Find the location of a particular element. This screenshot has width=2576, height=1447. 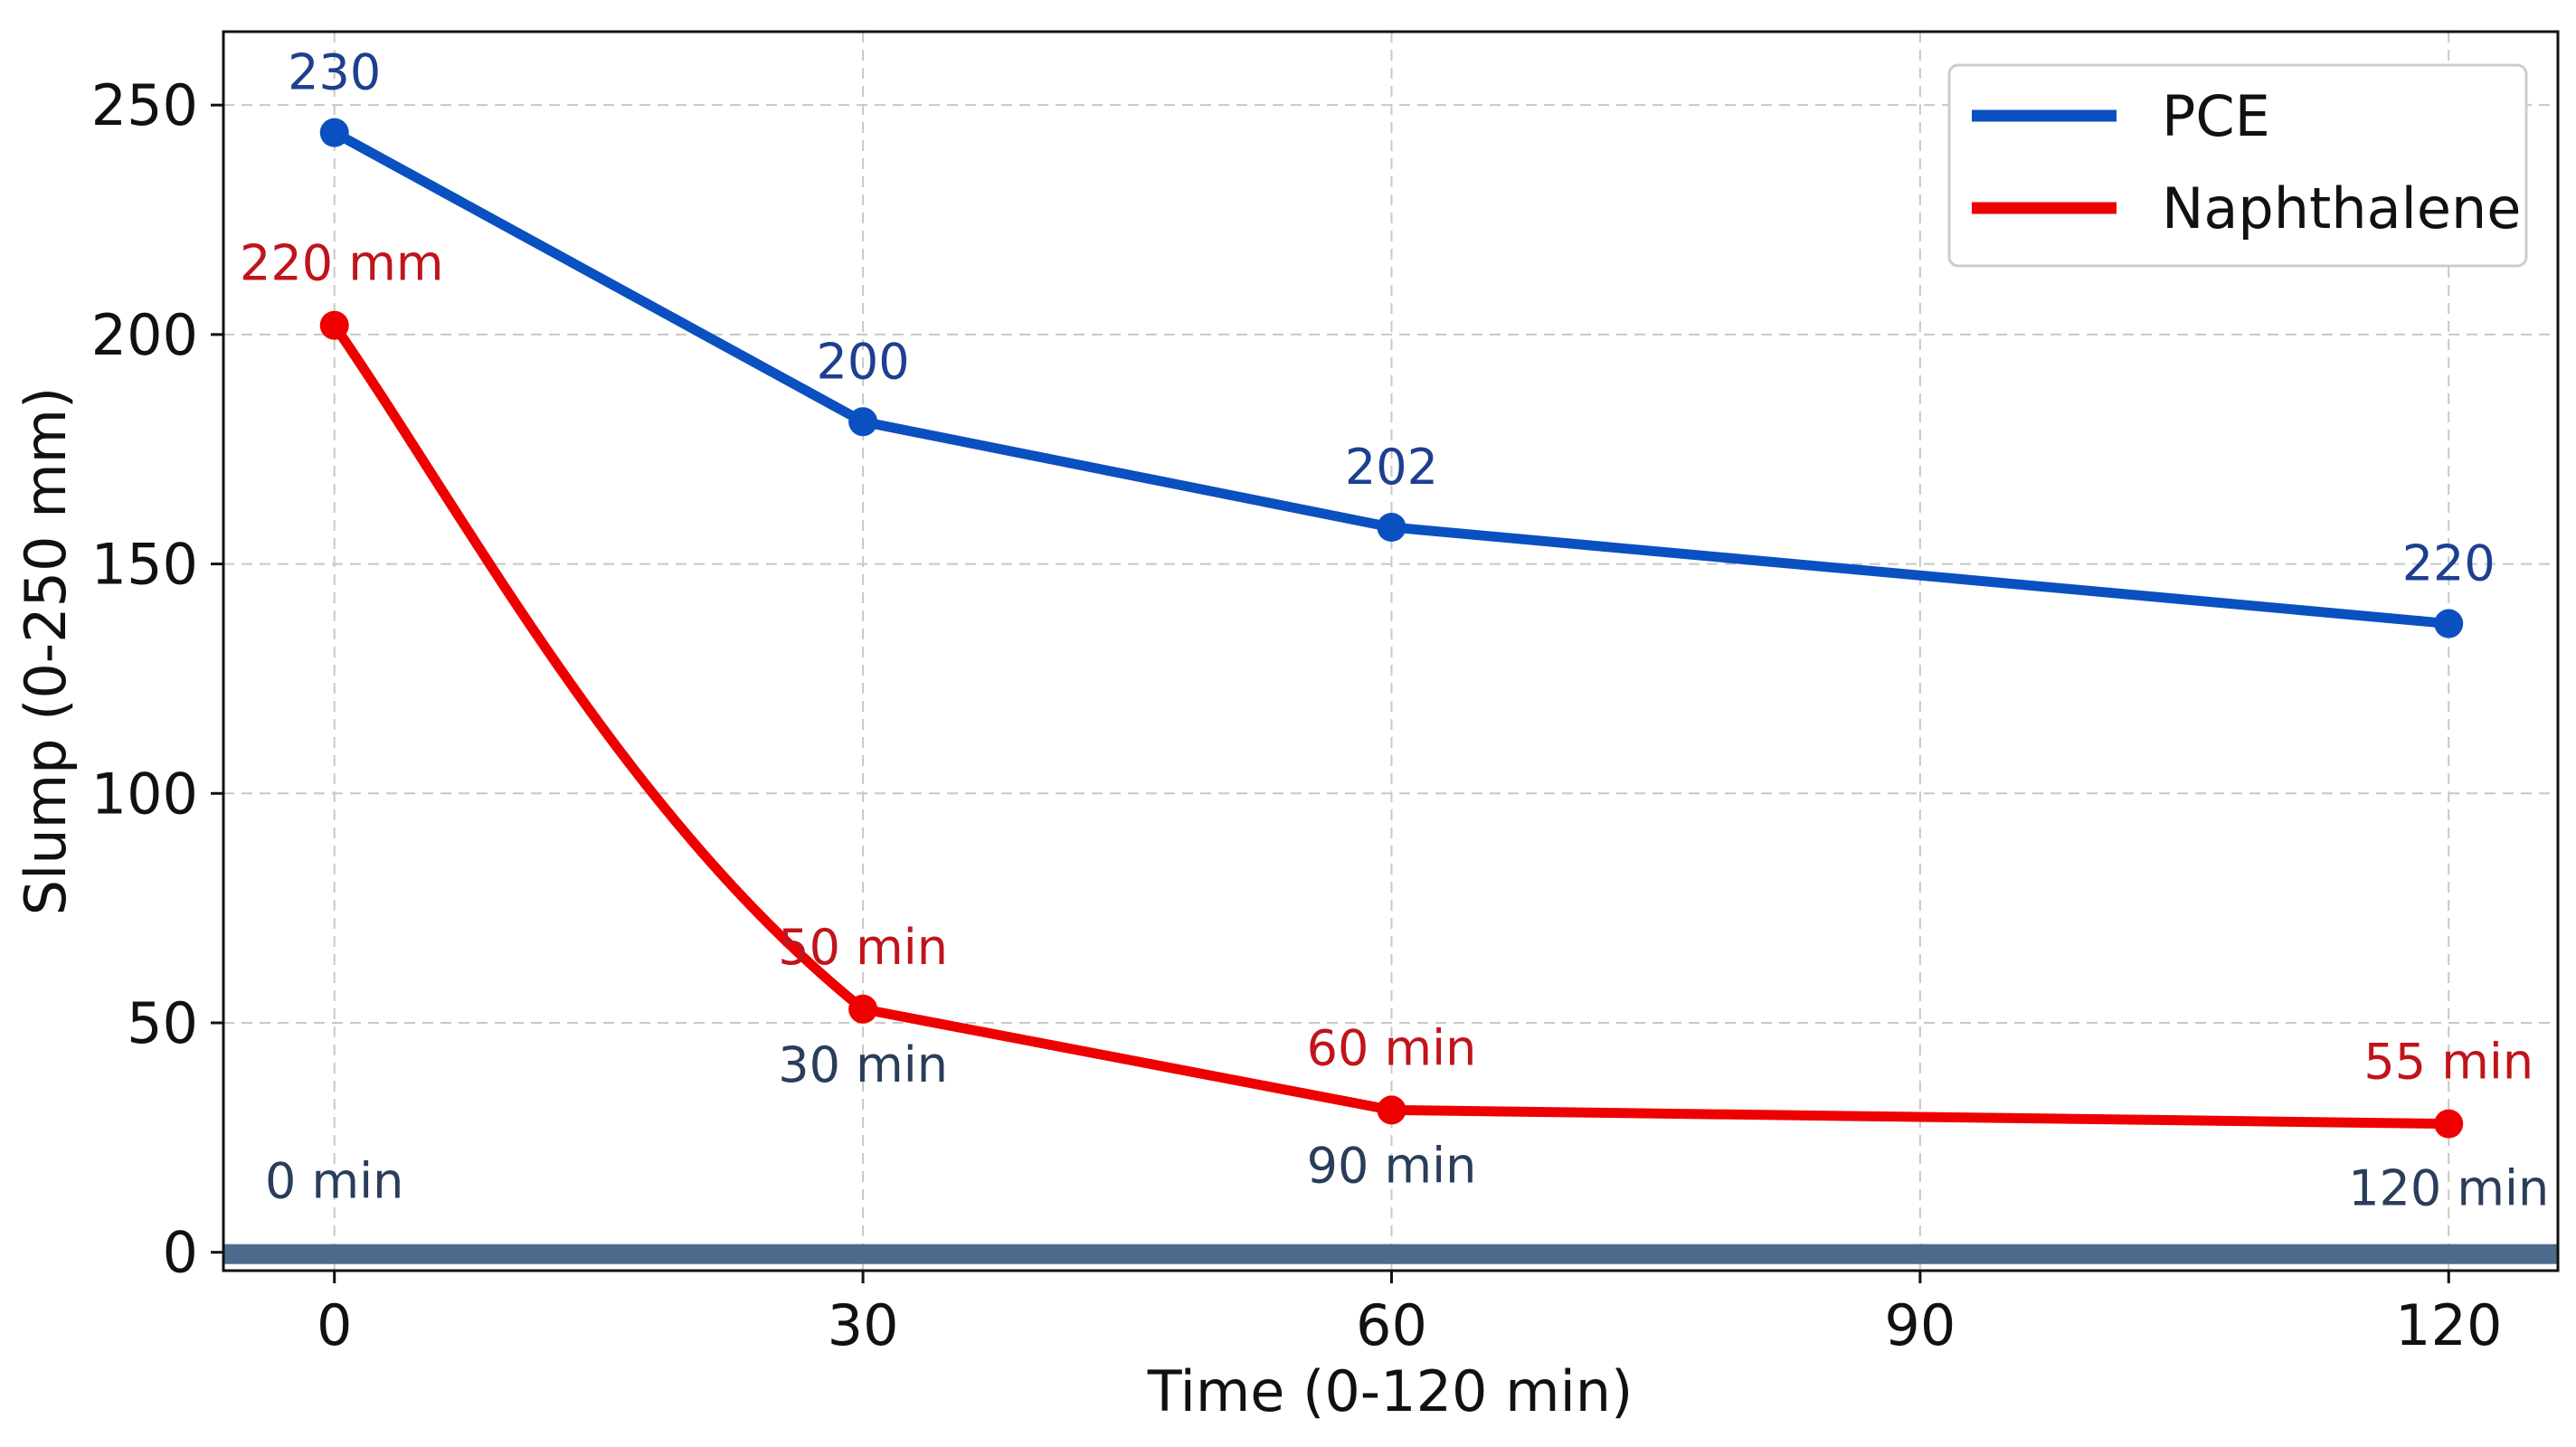

x-tick-label: 30 is located at coordinates (864, 1325).